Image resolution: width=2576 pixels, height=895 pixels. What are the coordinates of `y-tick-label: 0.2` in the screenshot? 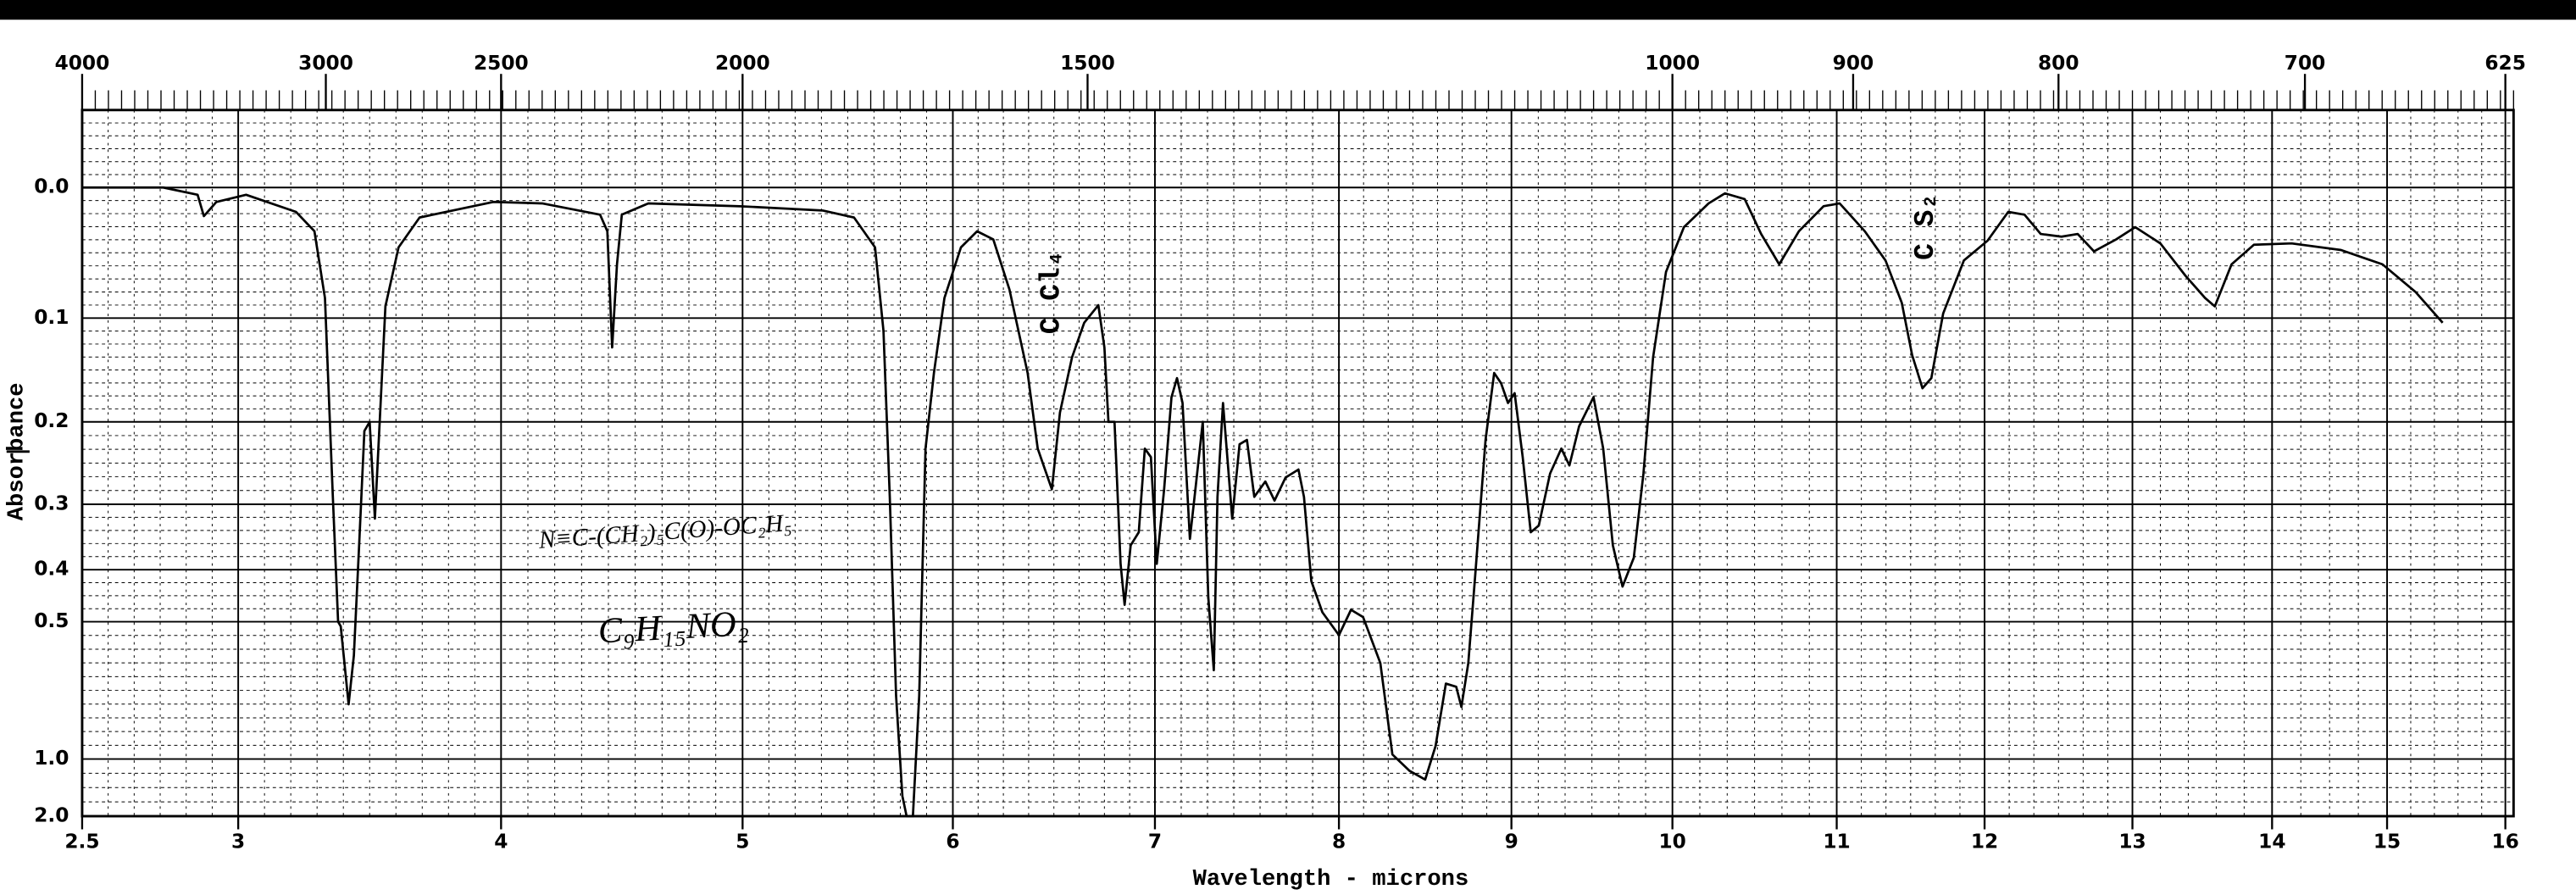 It's located at (51, 420).